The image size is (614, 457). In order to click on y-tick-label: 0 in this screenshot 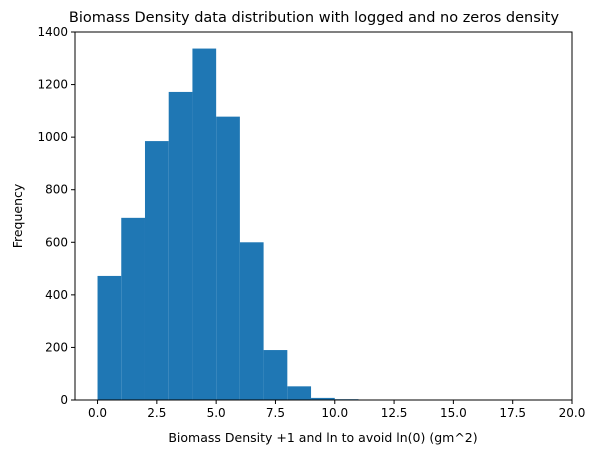, I will do `click(64, 400)`.